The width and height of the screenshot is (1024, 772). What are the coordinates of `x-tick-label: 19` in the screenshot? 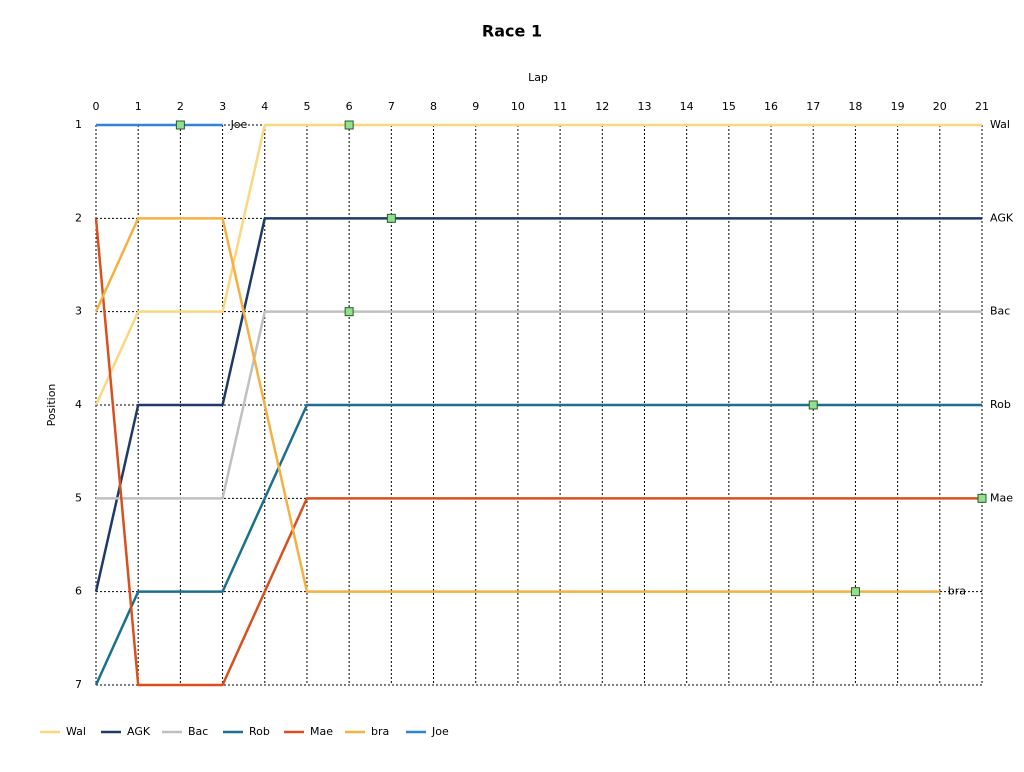 It's located at (898, 106).